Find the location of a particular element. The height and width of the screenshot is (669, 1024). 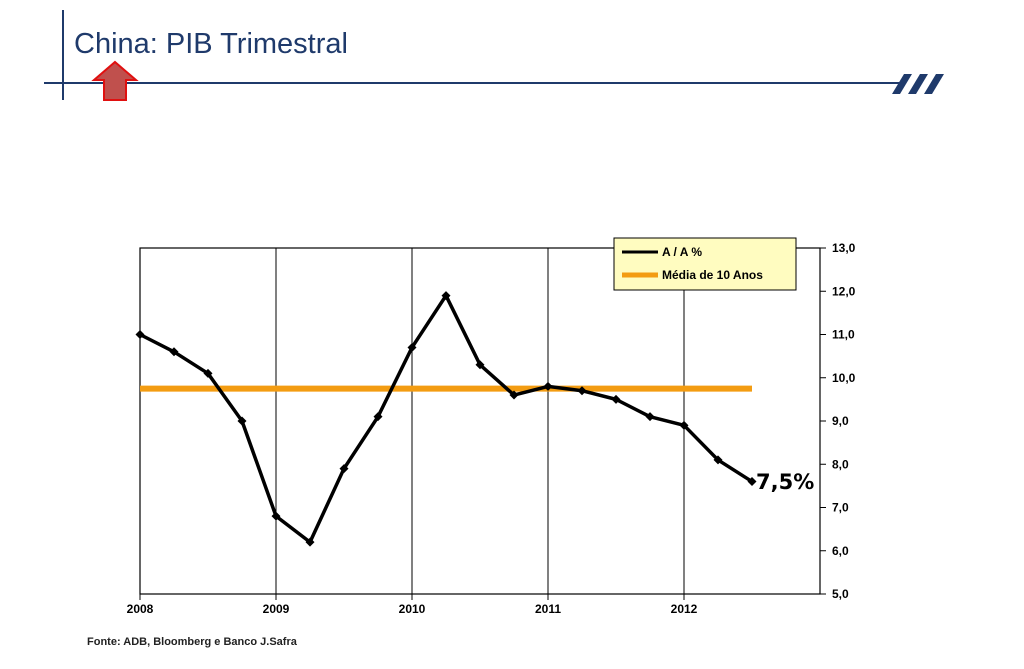

legend-box is located at coordinates (705, 264).